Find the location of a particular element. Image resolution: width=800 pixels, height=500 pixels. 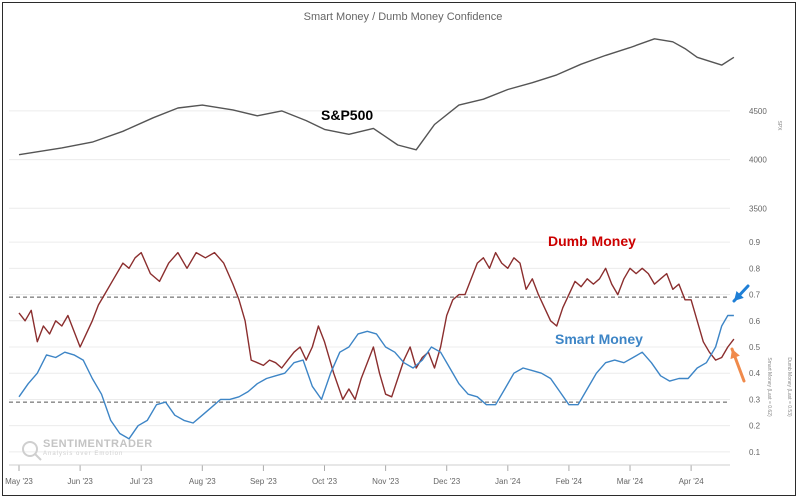

y-axis-label-price: SPX is located at coordinates (779, 125).